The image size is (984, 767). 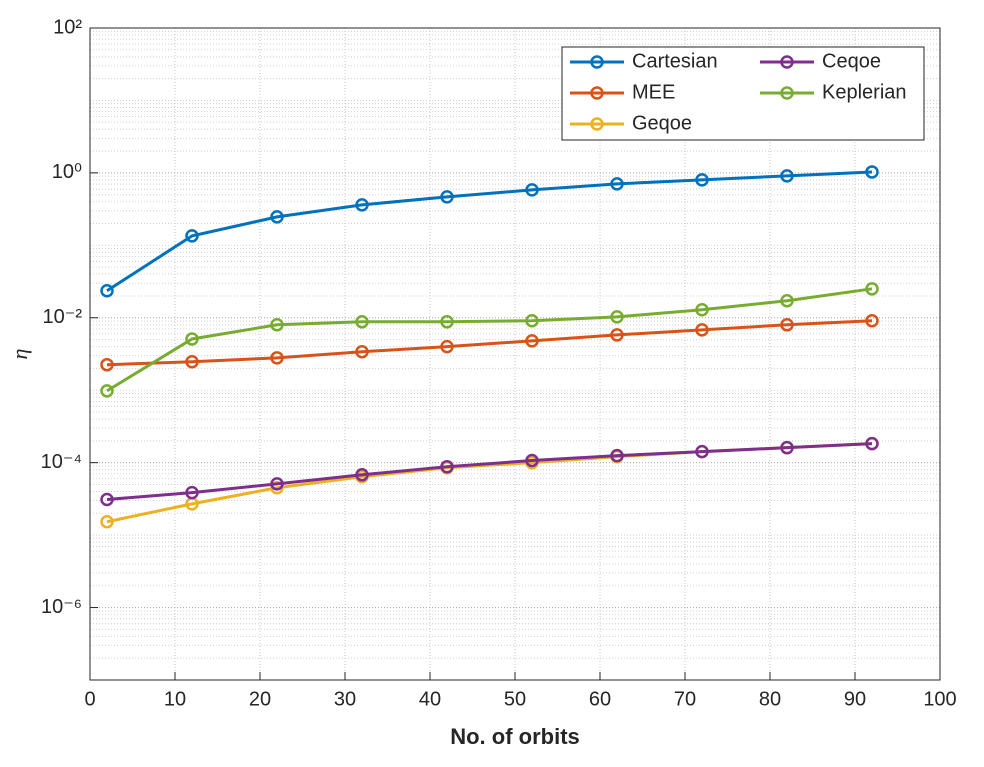 What do you see at coordinates (600, 699) in the screenshot?
I see `x-tick-label: 60` at bounding box center [600, 699].